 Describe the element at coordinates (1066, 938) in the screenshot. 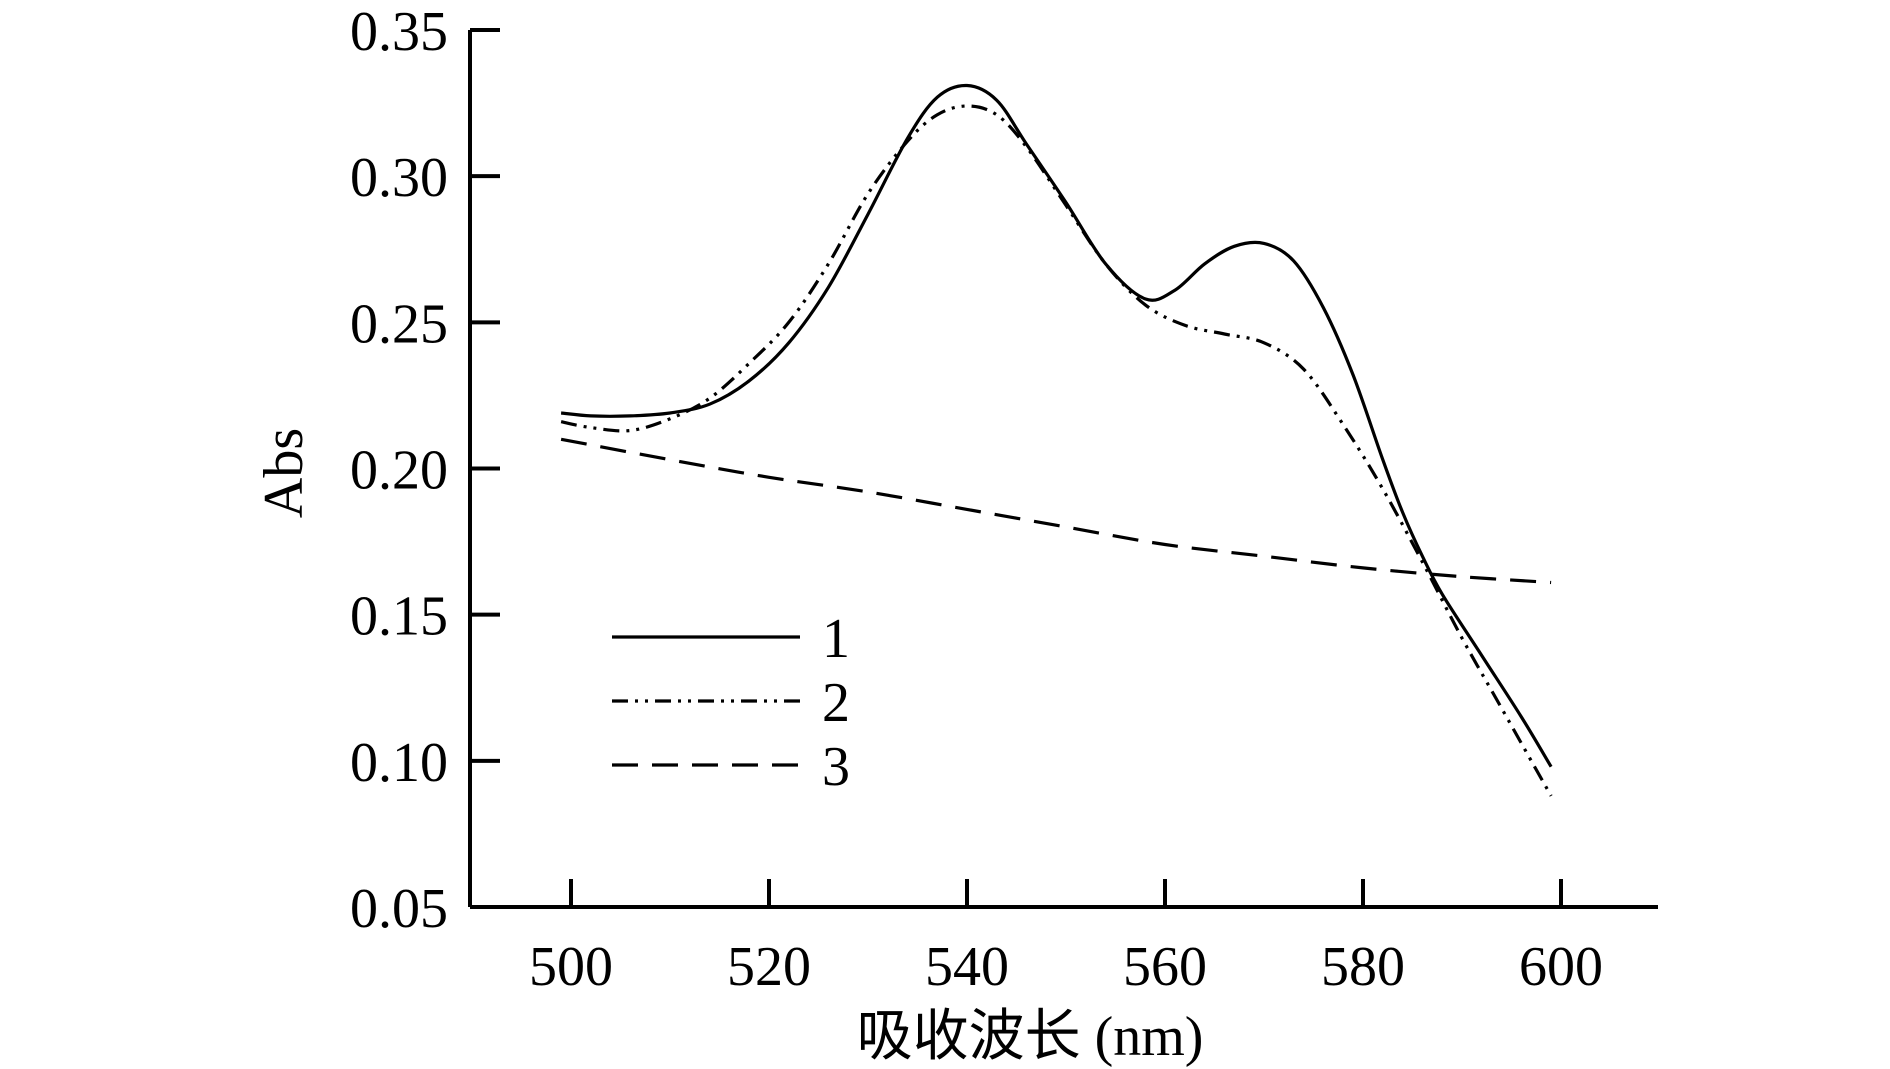

I see `x-ticks: 500 520 540 560 580 600` at that location.